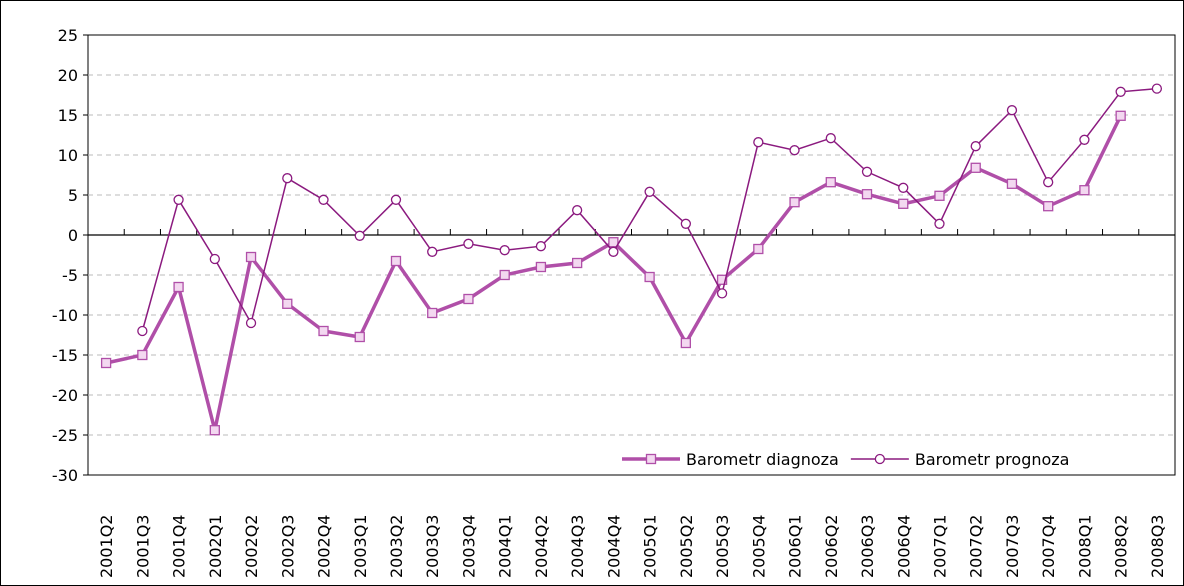  I want to click on x-tick-label: 2001Q2, so click(106, 547).